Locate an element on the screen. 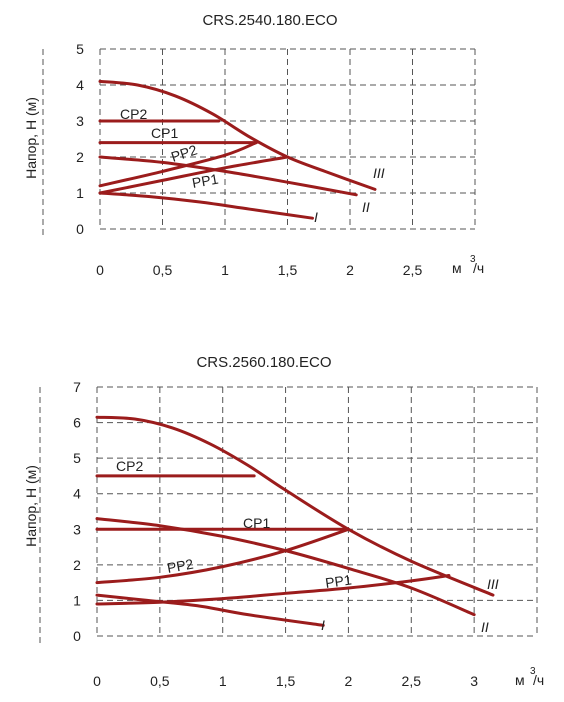 This screenshot has width=564, height=702. y-tick-labels: 0 1 2 3 4 5 is located at coordinates (80, 139).